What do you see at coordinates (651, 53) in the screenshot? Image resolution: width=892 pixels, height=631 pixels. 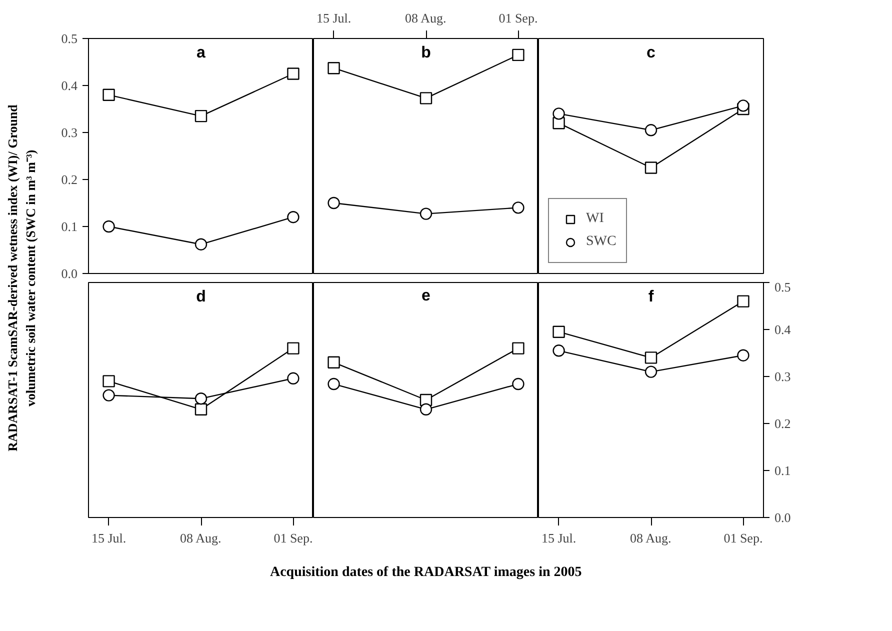 I see `chart-title: c` at bounding box center [651, 53].